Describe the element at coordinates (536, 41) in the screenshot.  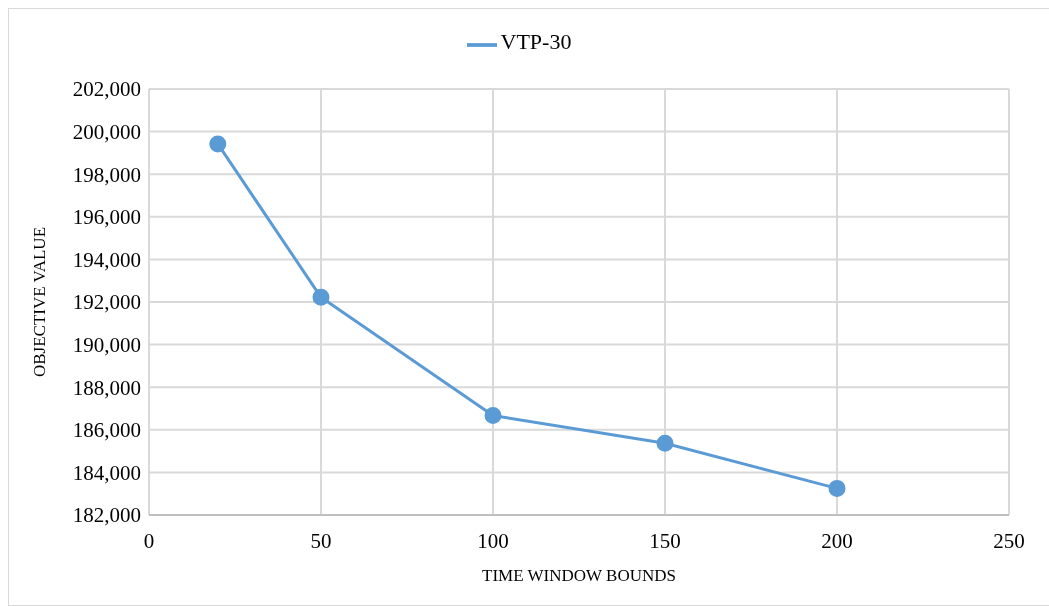
I see `legend-label: VTP-30` at that location.